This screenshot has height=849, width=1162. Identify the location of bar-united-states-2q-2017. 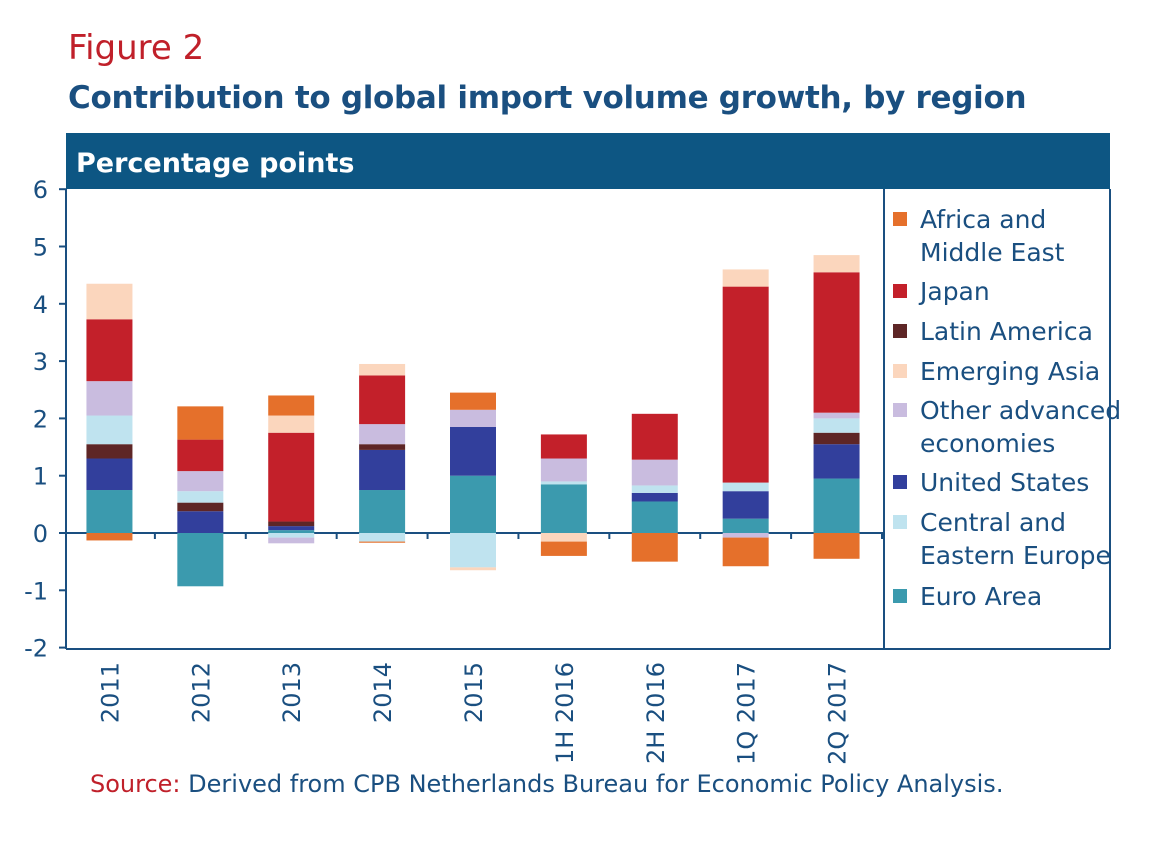
(836, 461).